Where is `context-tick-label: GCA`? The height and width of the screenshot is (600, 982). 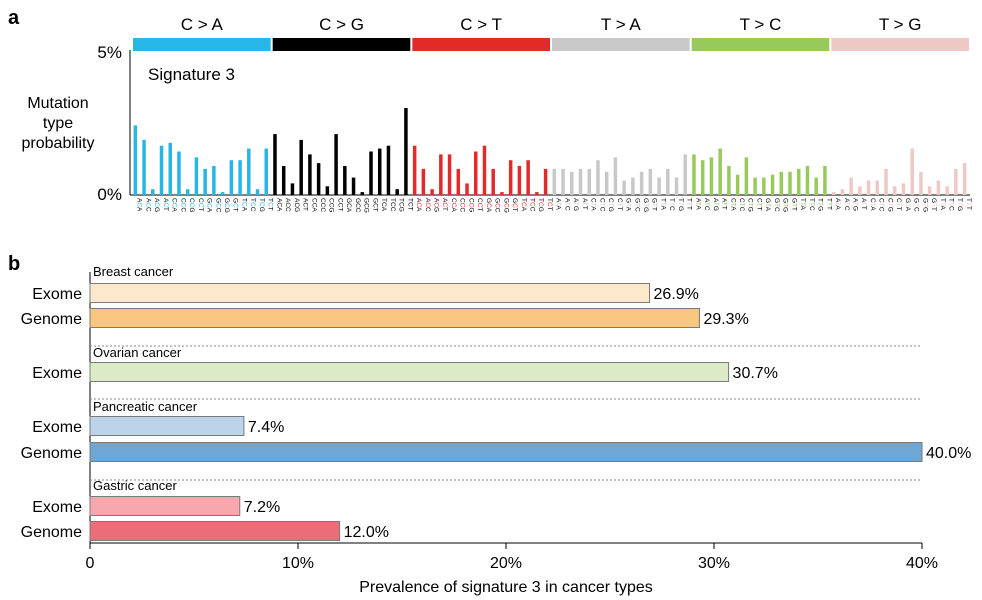
context-tick-label: GCA is located at coordinates (488, 205).